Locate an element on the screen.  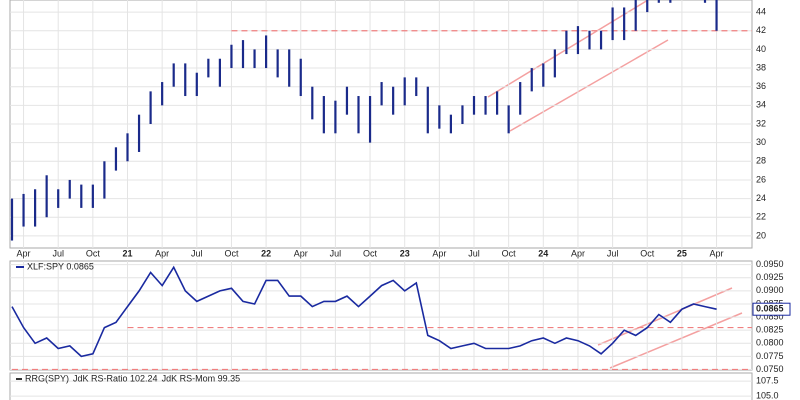
y-tick-label: 44 is located at coordinates (761, 11).